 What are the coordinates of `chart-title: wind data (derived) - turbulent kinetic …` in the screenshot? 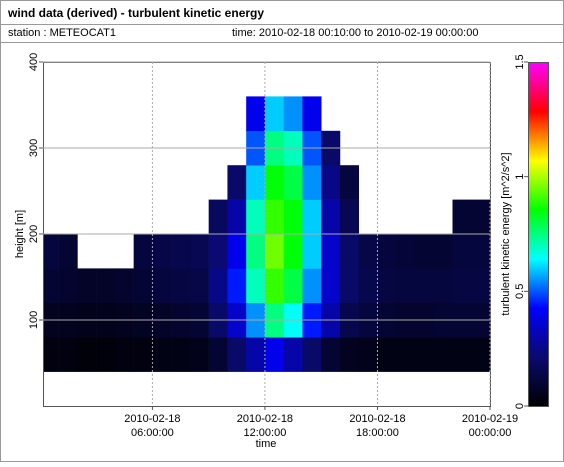 It's located at (135, 13).